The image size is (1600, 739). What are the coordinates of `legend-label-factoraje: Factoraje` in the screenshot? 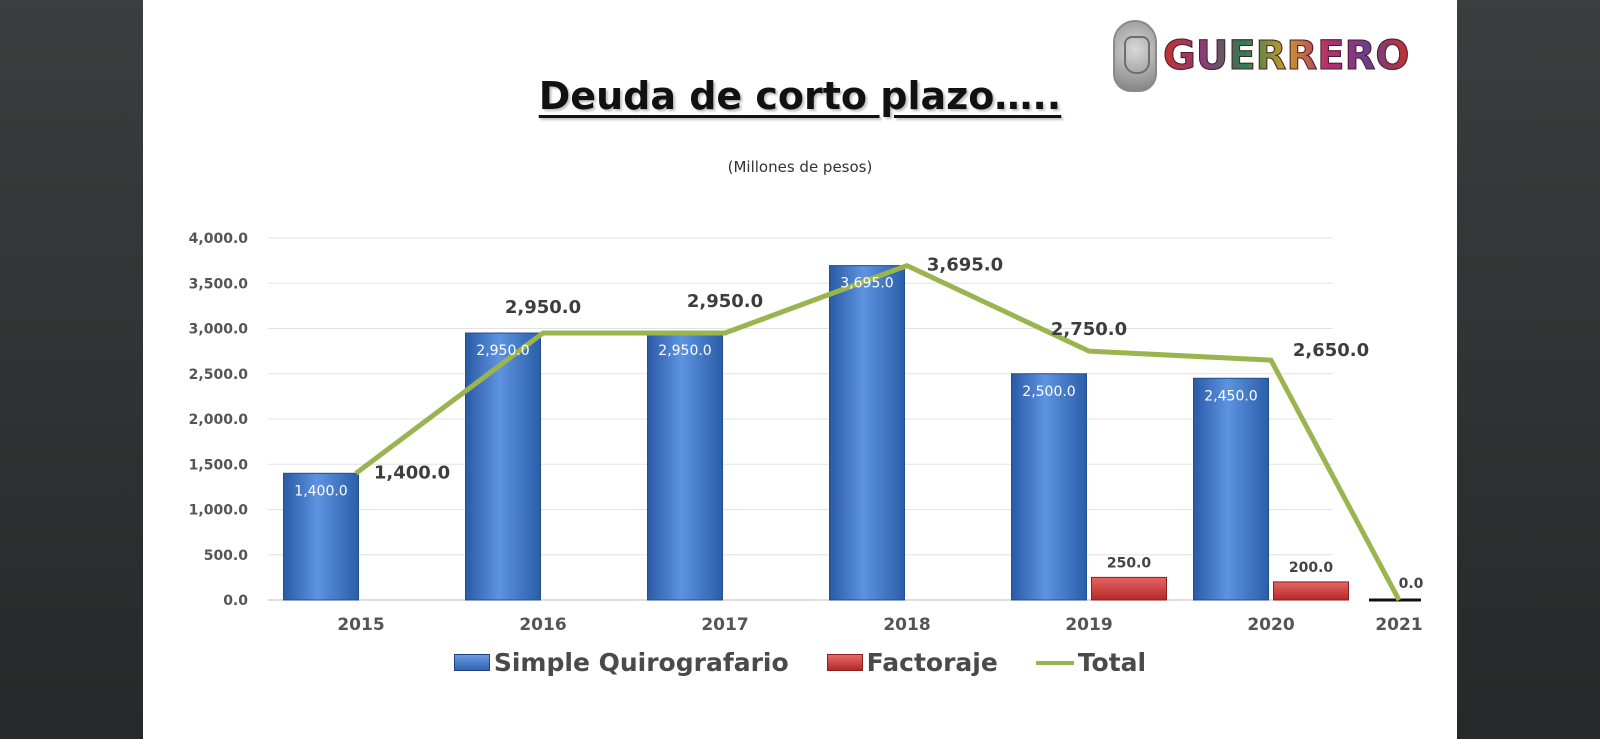 It's located at (932, 662).